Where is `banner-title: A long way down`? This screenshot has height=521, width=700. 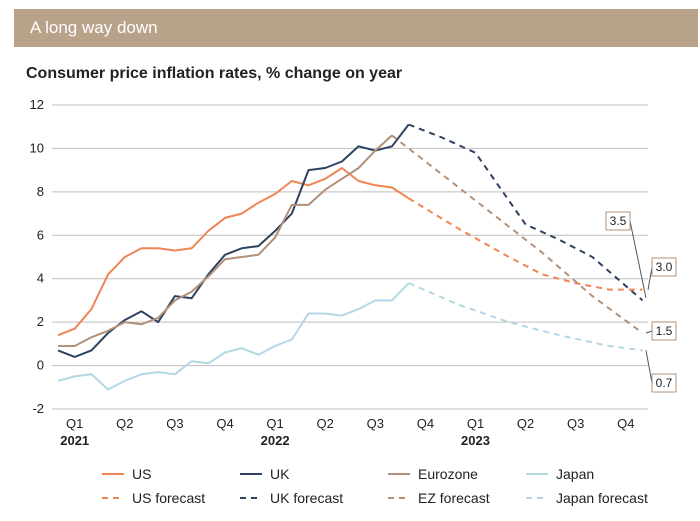 banner-title: A long way down is located at coordinates (94, 27).